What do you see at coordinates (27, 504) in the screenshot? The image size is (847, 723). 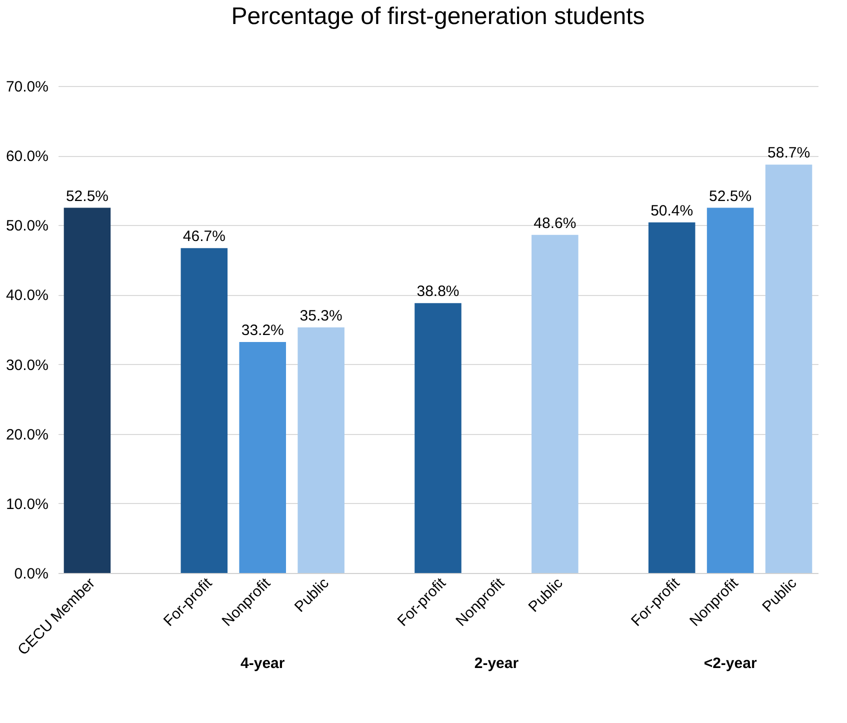 I see `y-tick-label: 10.0%` at bounding box center [27, 504].